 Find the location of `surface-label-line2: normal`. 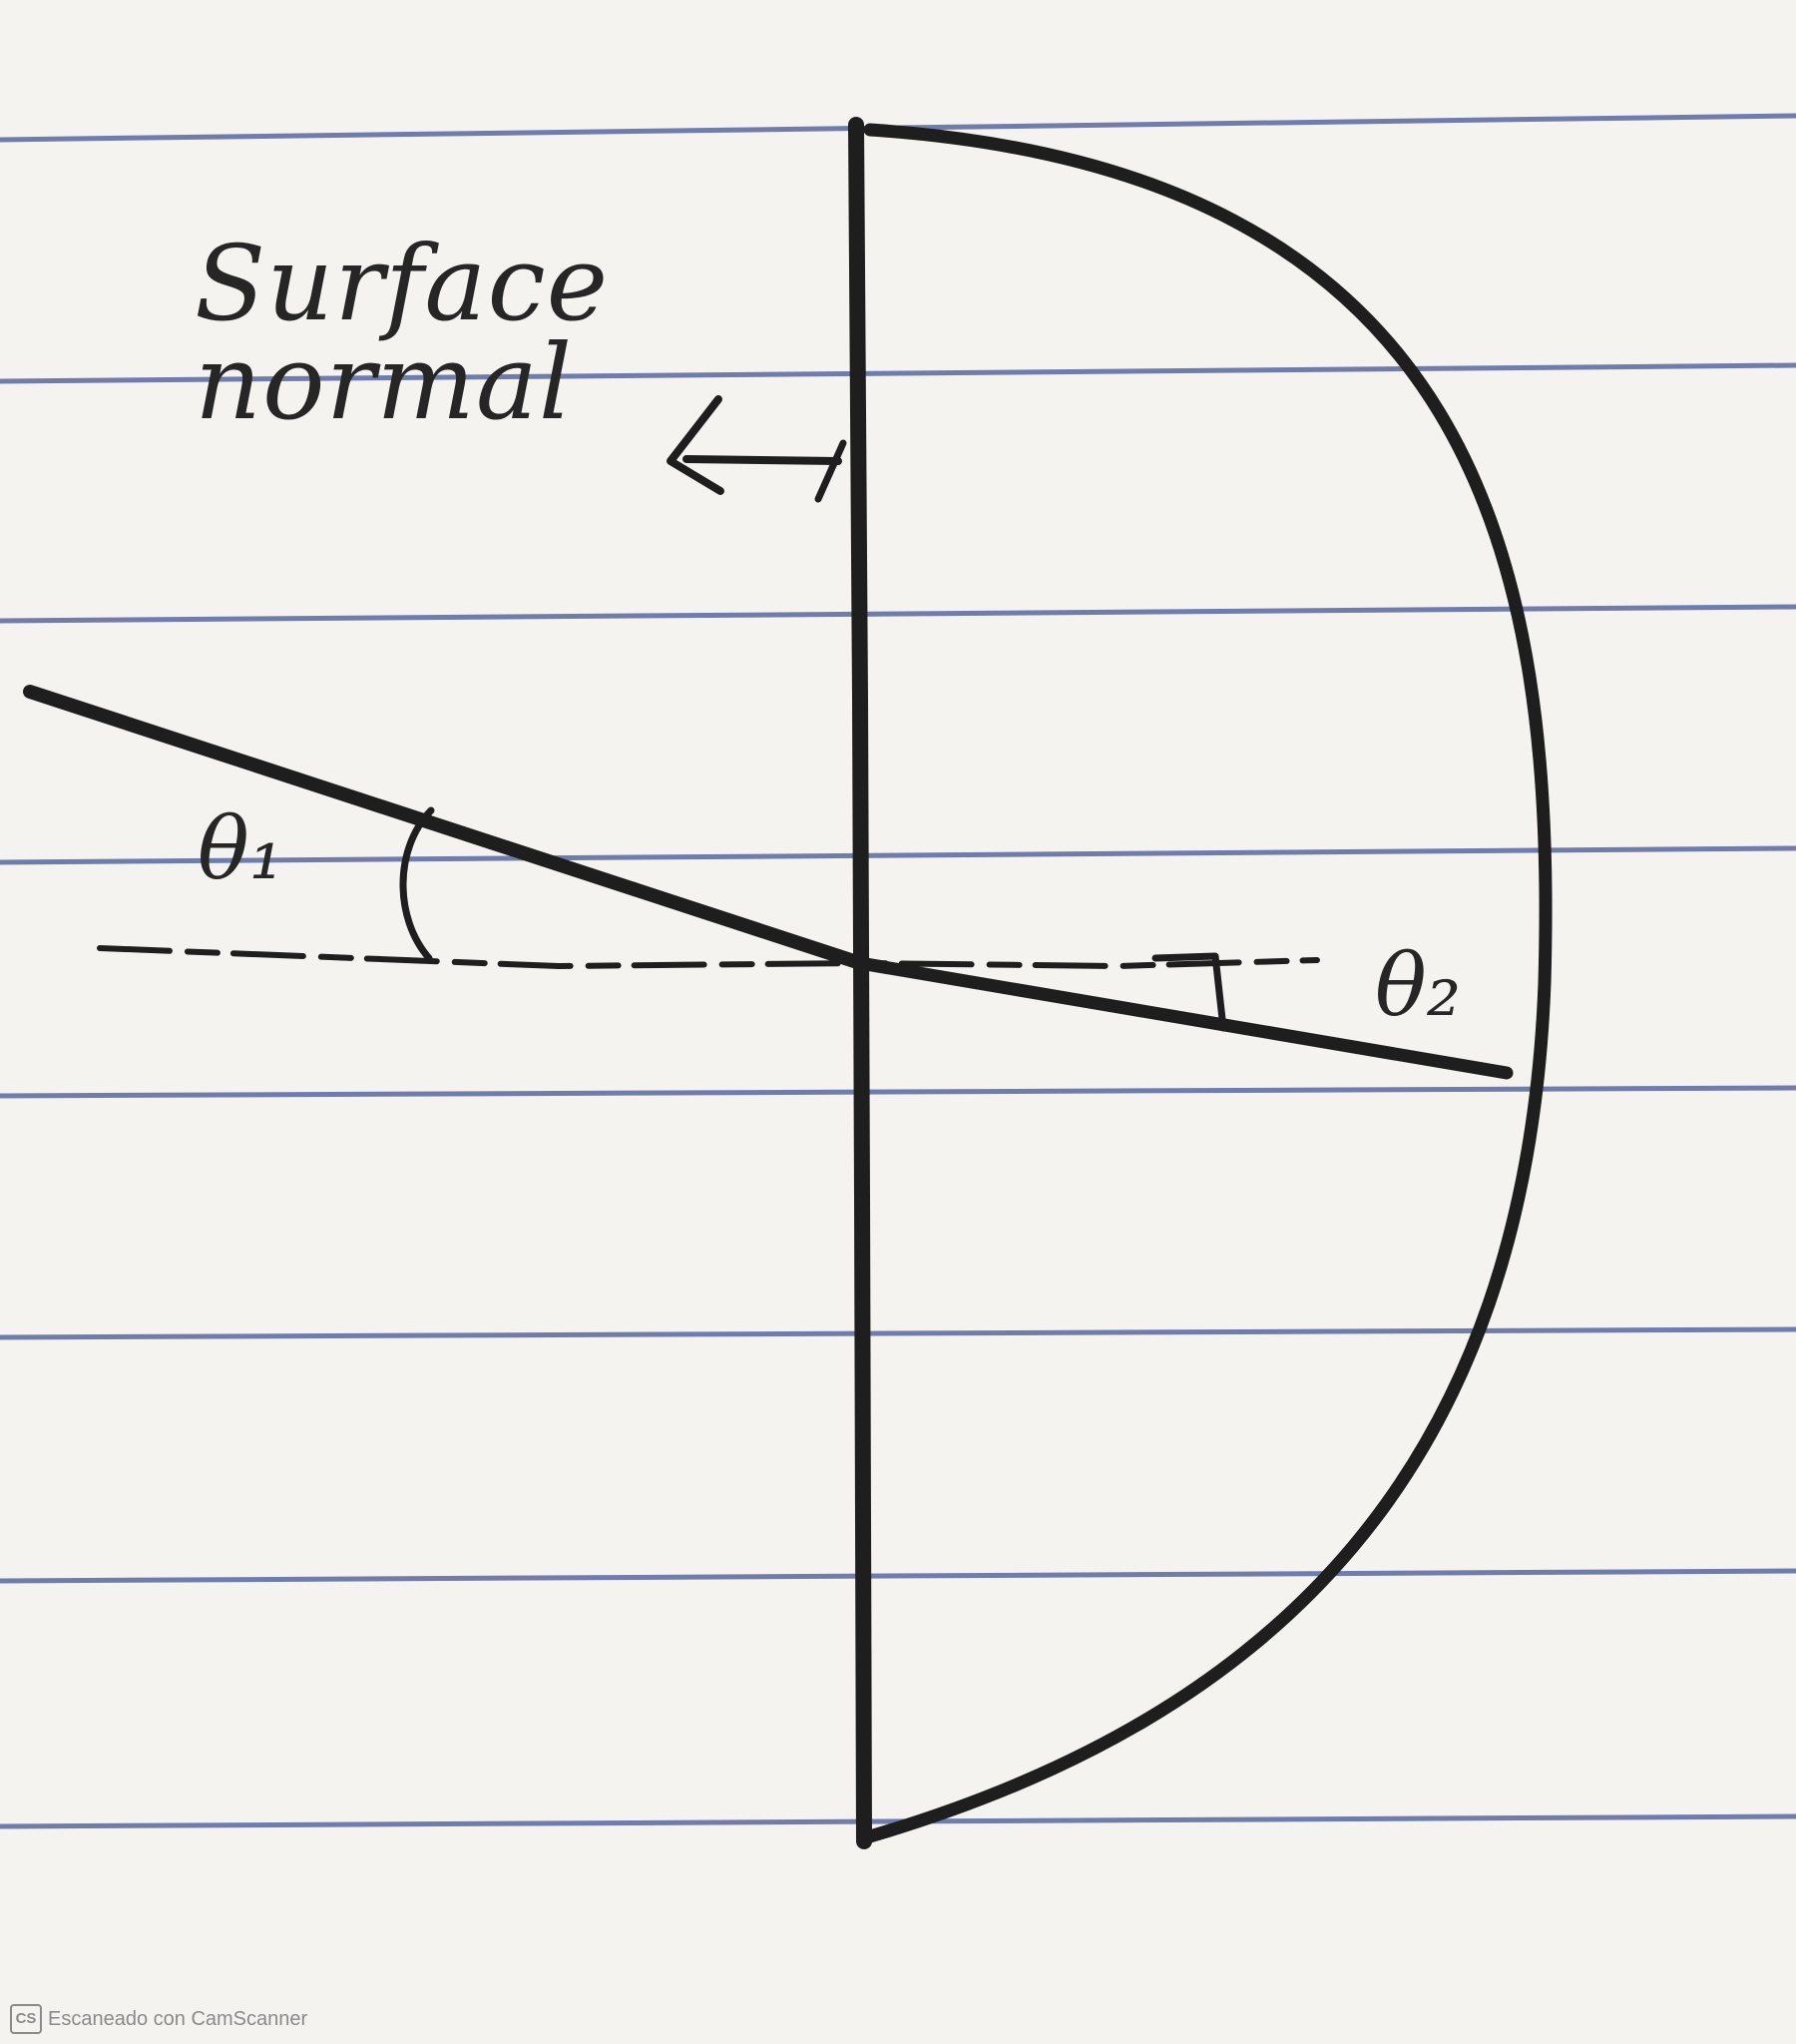

surface-label-line2: normal is located at coordinates (384, 381).